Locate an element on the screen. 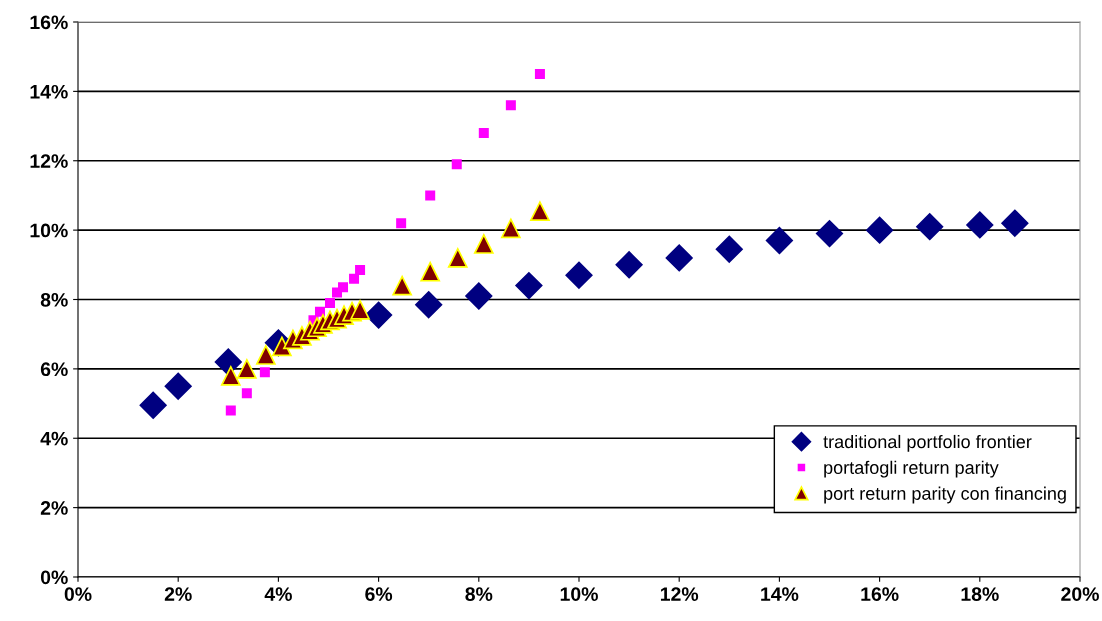 The height and width of the screenshot is (621, 1102). y-tick-label: 16% is located at coordinates (49, 22).